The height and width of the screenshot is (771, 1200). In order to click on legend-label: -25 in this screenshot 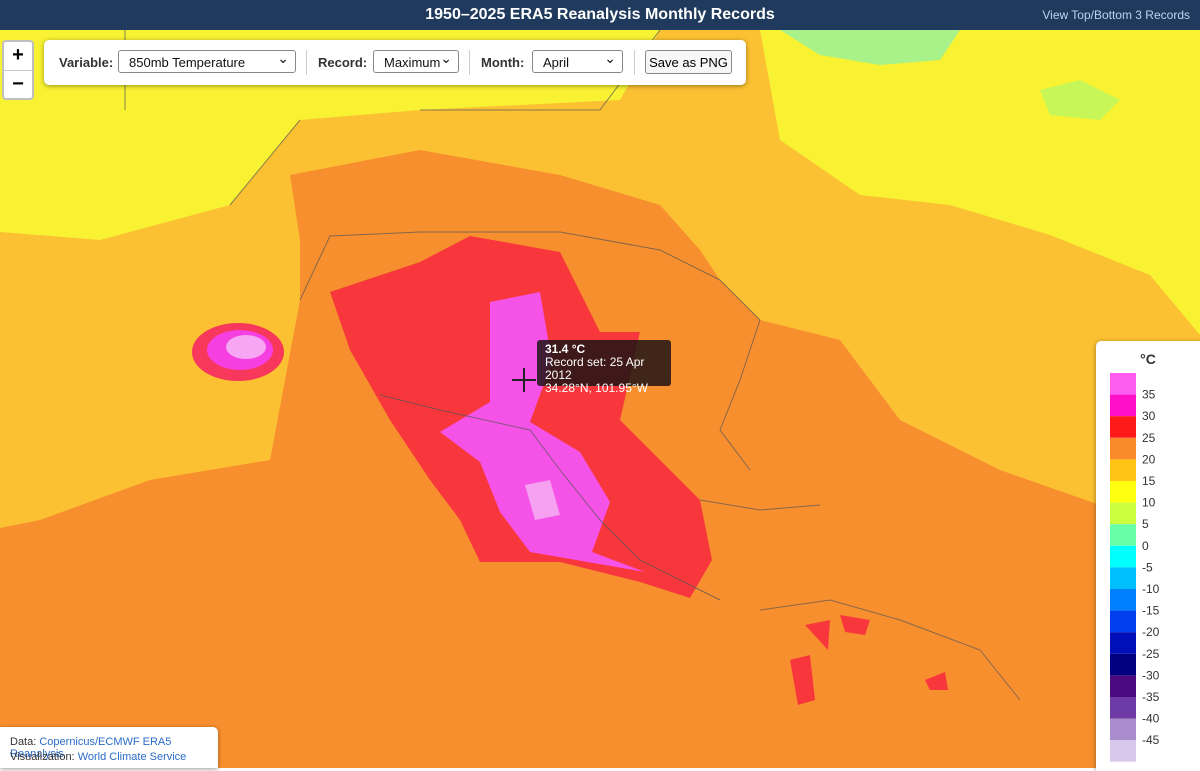, I will do `click(1151, 654)`.